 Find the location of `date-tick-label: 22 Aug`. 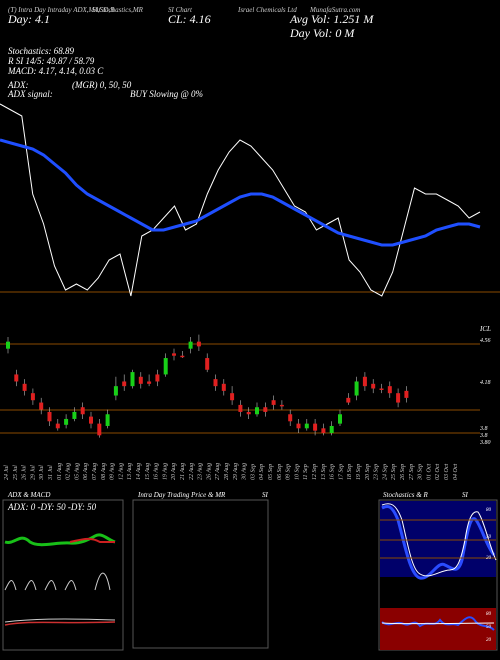

date-tick-label: 22 Aug is located at coordinates (192, 471).